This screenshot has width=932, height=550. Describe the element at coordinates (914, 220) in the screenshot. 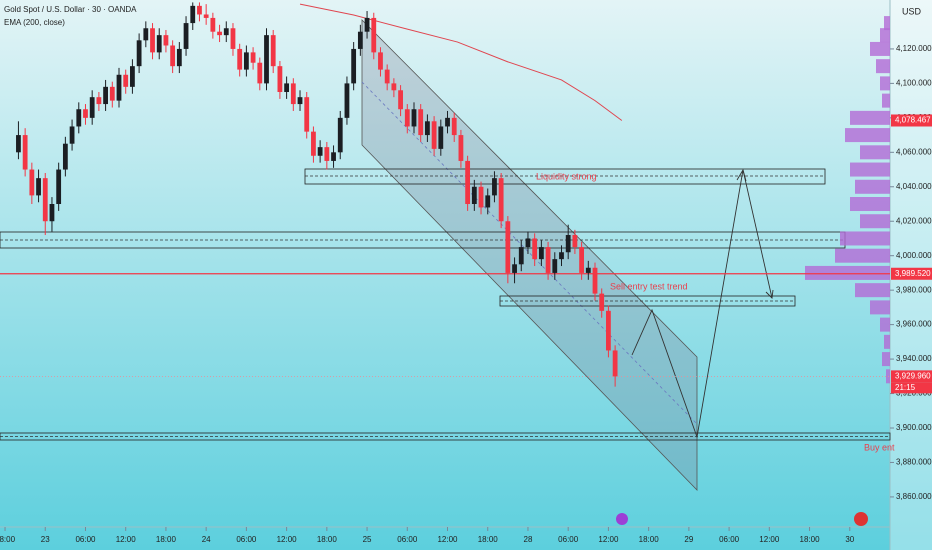

I see `y-tick-label: 4,020.000` at that location.